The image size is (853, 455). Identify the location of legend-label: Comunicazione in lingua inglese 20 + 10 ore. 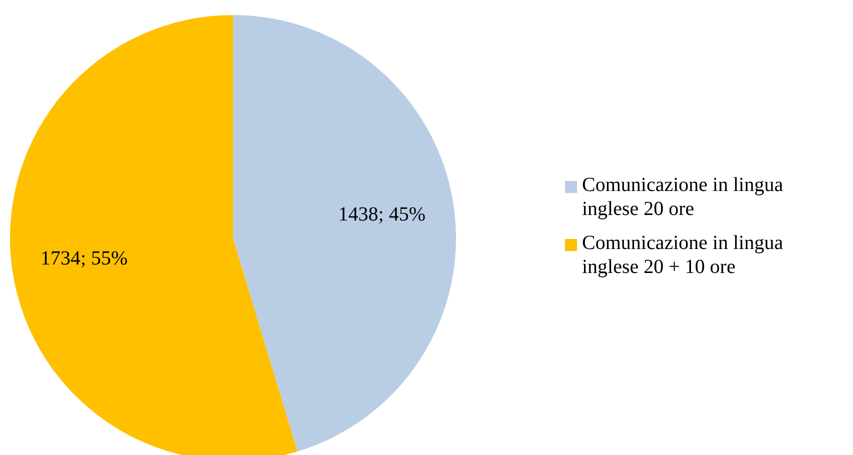
(683, 255).